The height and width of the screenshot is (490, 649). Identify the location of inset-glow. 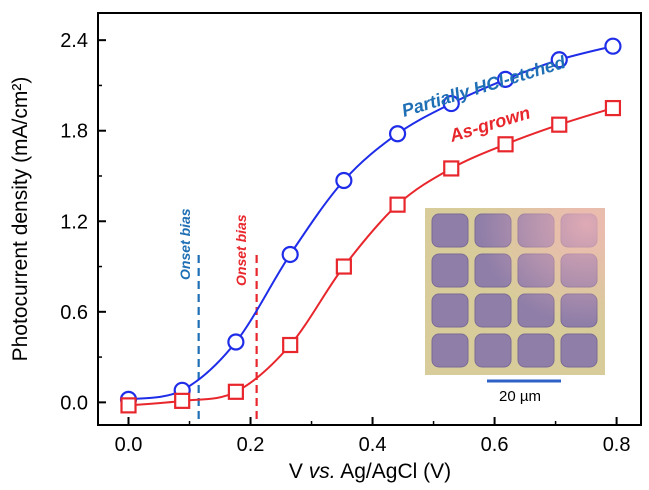
(515, 291).